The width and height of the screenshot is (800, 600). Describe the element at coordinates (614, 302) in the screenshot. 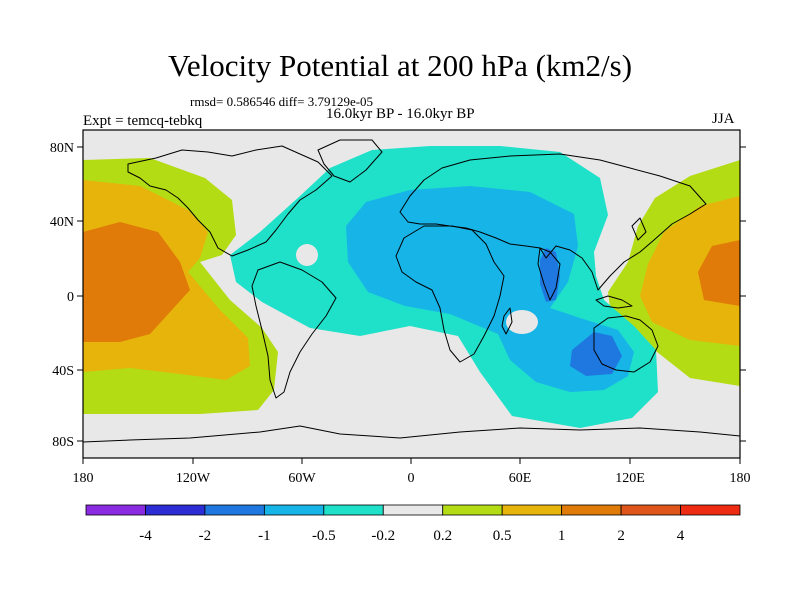

I see `coast-islands-indonesia` at that location.